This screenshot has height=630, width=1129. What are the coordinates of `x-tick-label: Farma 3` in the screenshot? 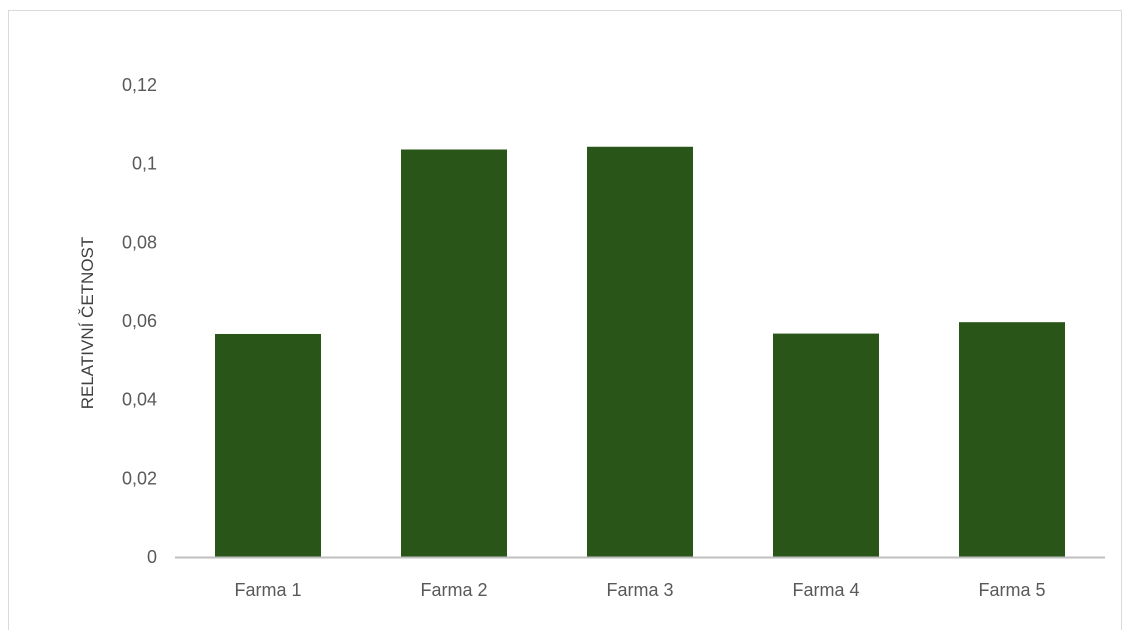 It's located at (639, 590).